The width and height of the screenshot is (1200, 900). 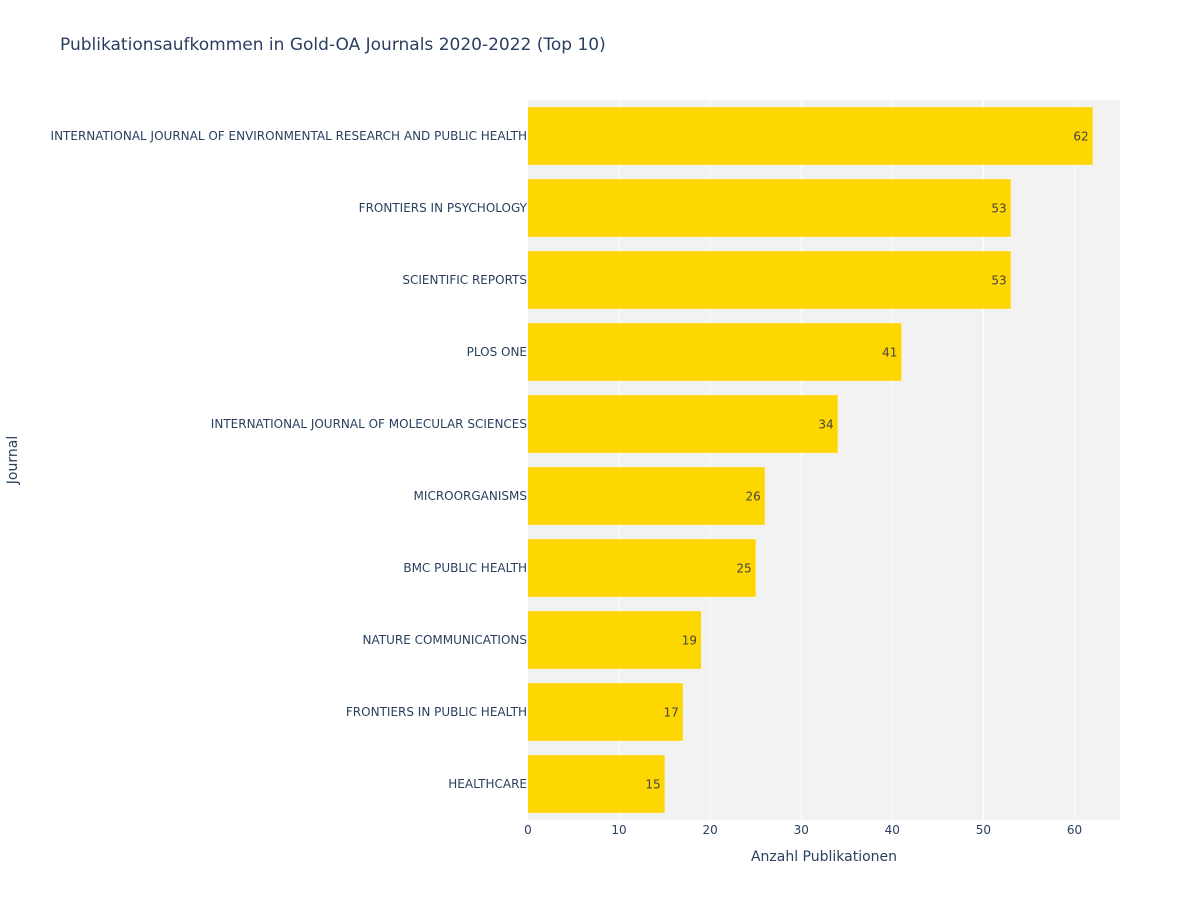 What do you see at coordinates (825, 425) in the screenshot?
I see `bar-value-label: 34` at bounding box center [825, 425].